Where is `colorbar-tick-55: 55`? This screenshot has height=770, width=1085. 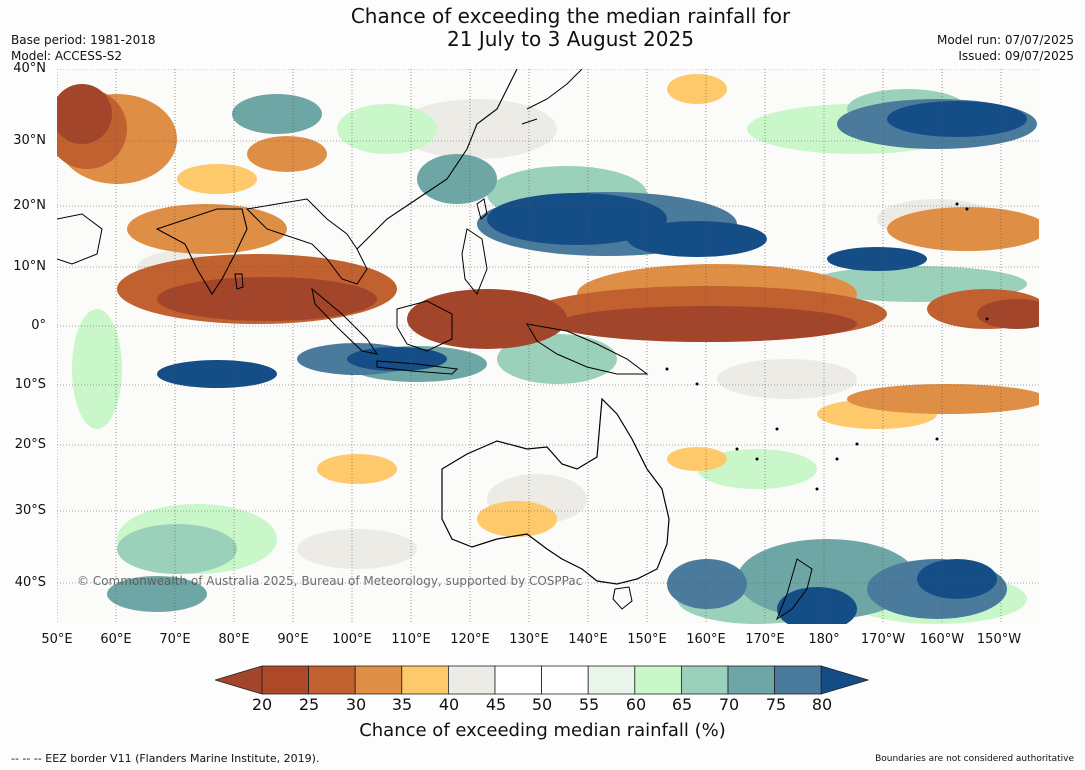
colorbar-tick-55: 55 is located at coordinates (589, 704).